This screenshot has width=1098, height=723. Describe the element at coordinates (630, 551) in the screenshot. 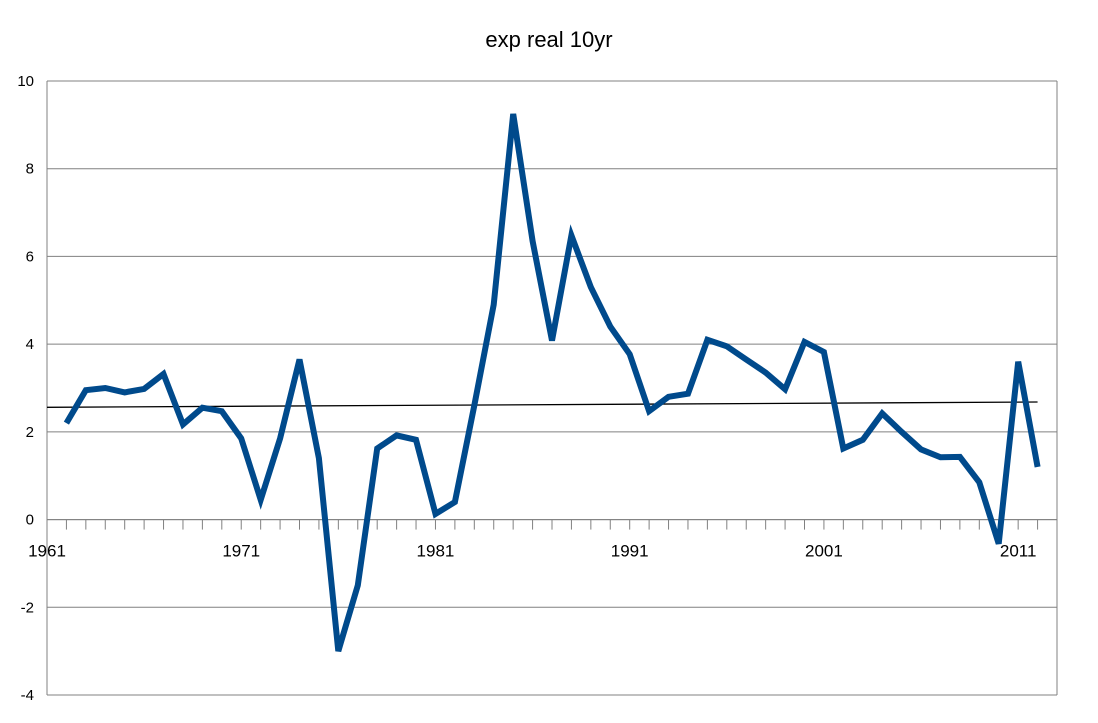

I see `x-tick-label: 1991` at that location.